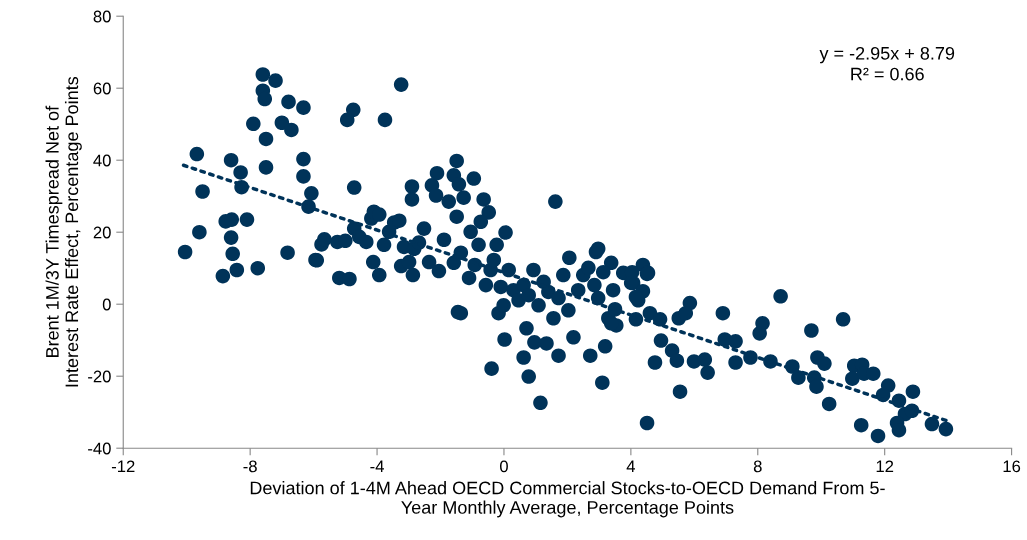 This screenshot has height=540, width=1027. What do you see at coordinates (887, 63) in the screenshot?
I see `annotation: y = -2.95x + 8.79 R² = 0.66` at bounding box center [887, 63].